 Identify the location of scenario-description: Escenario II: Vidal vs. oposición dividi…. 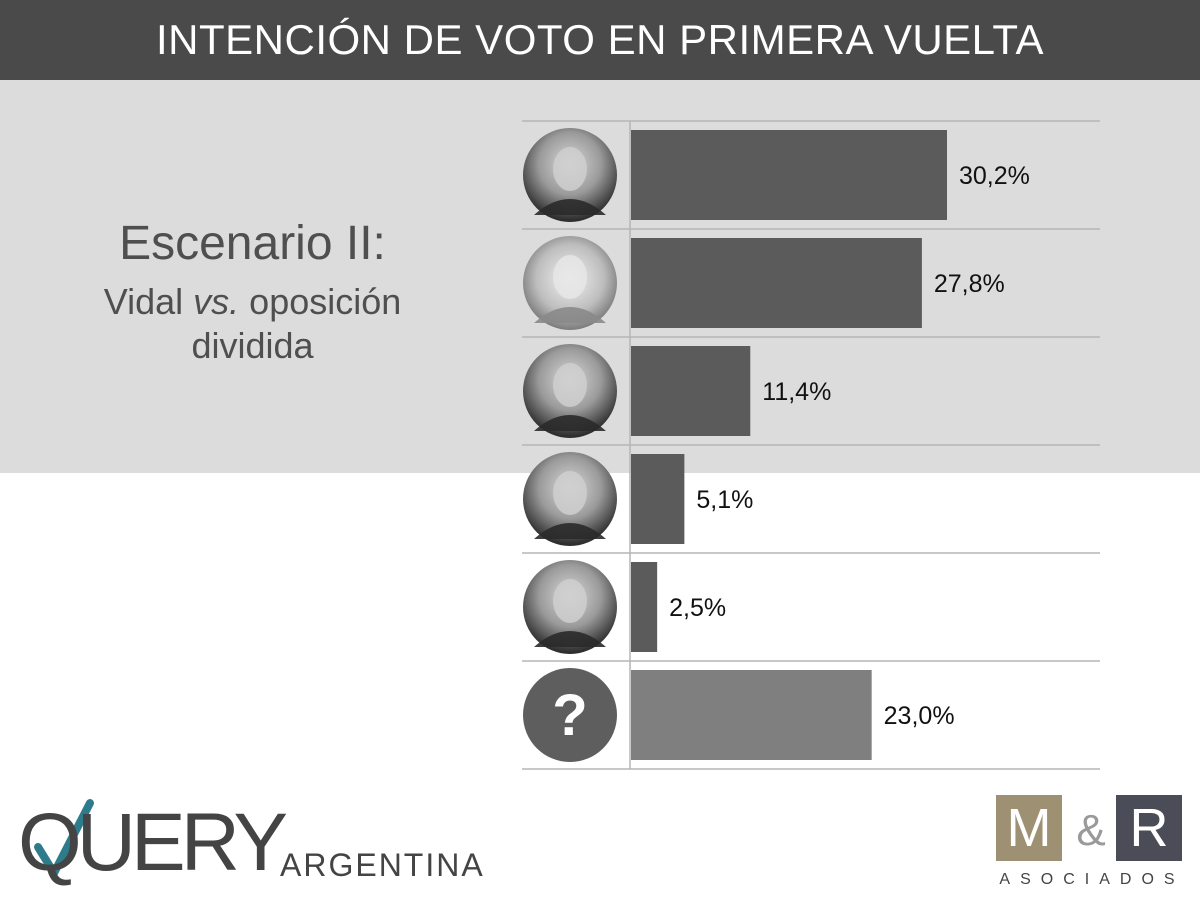
(252, 290).